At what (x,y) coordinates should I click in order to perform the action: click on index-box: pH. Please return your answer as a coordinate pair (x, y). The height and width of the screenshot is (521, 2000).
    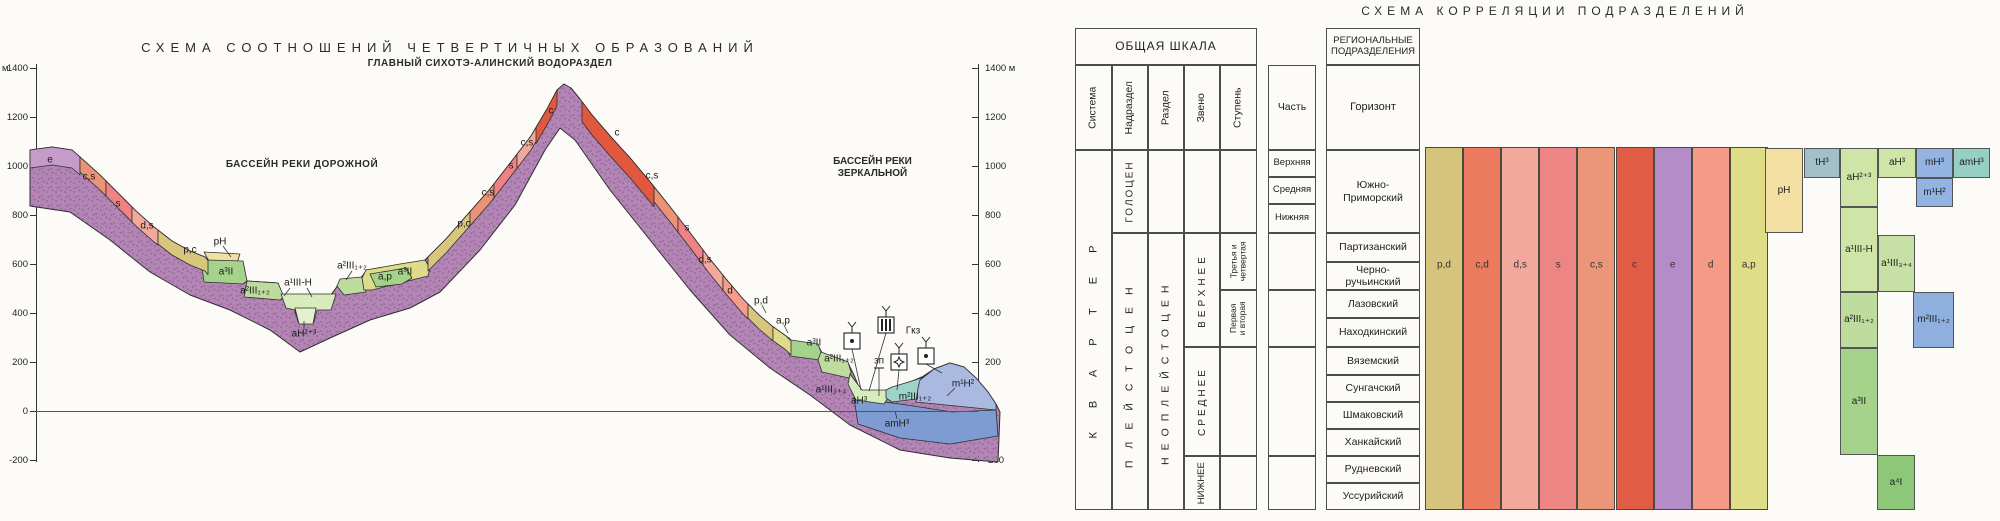
    Looking at the image, I should click on (1784, 190).